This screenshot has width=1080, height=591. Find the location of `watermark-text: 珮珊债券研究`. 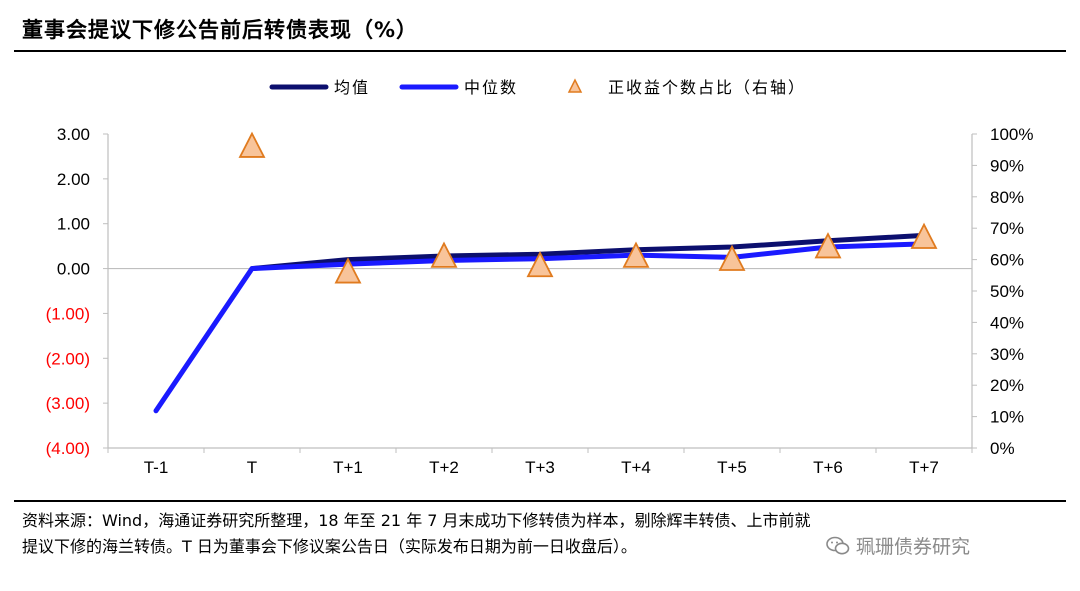

watermark-text: 珮珊债券研究 is located at coordinates (913, 547).